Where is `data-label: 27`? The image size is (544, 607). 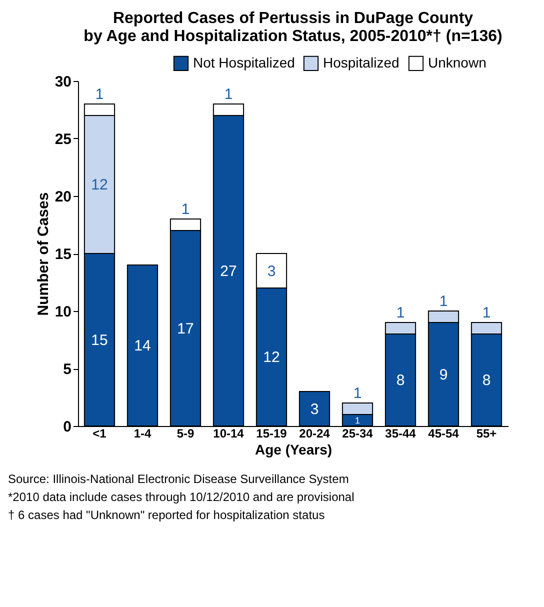 data-label: 27 is located at coordinates (228, 271).